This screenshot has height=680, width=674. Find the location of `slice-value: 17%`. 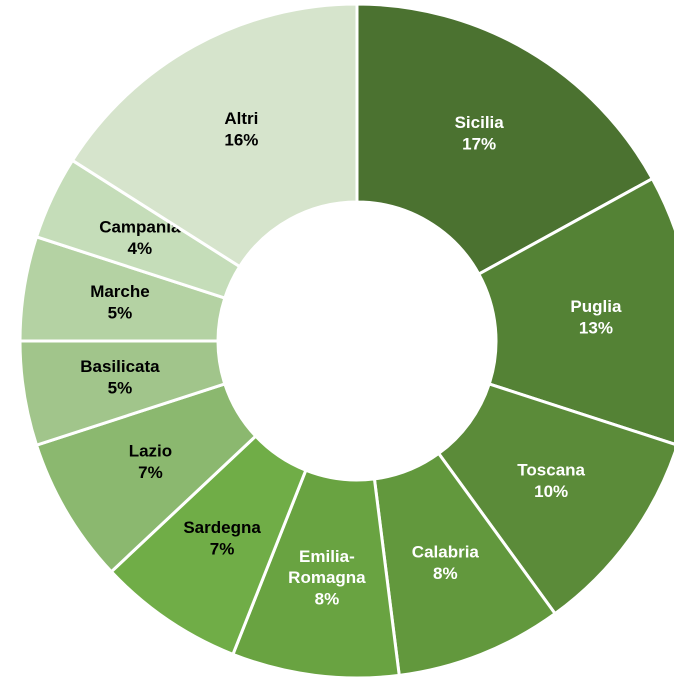

slice-value: 17% is located at coordinates (479, 143).